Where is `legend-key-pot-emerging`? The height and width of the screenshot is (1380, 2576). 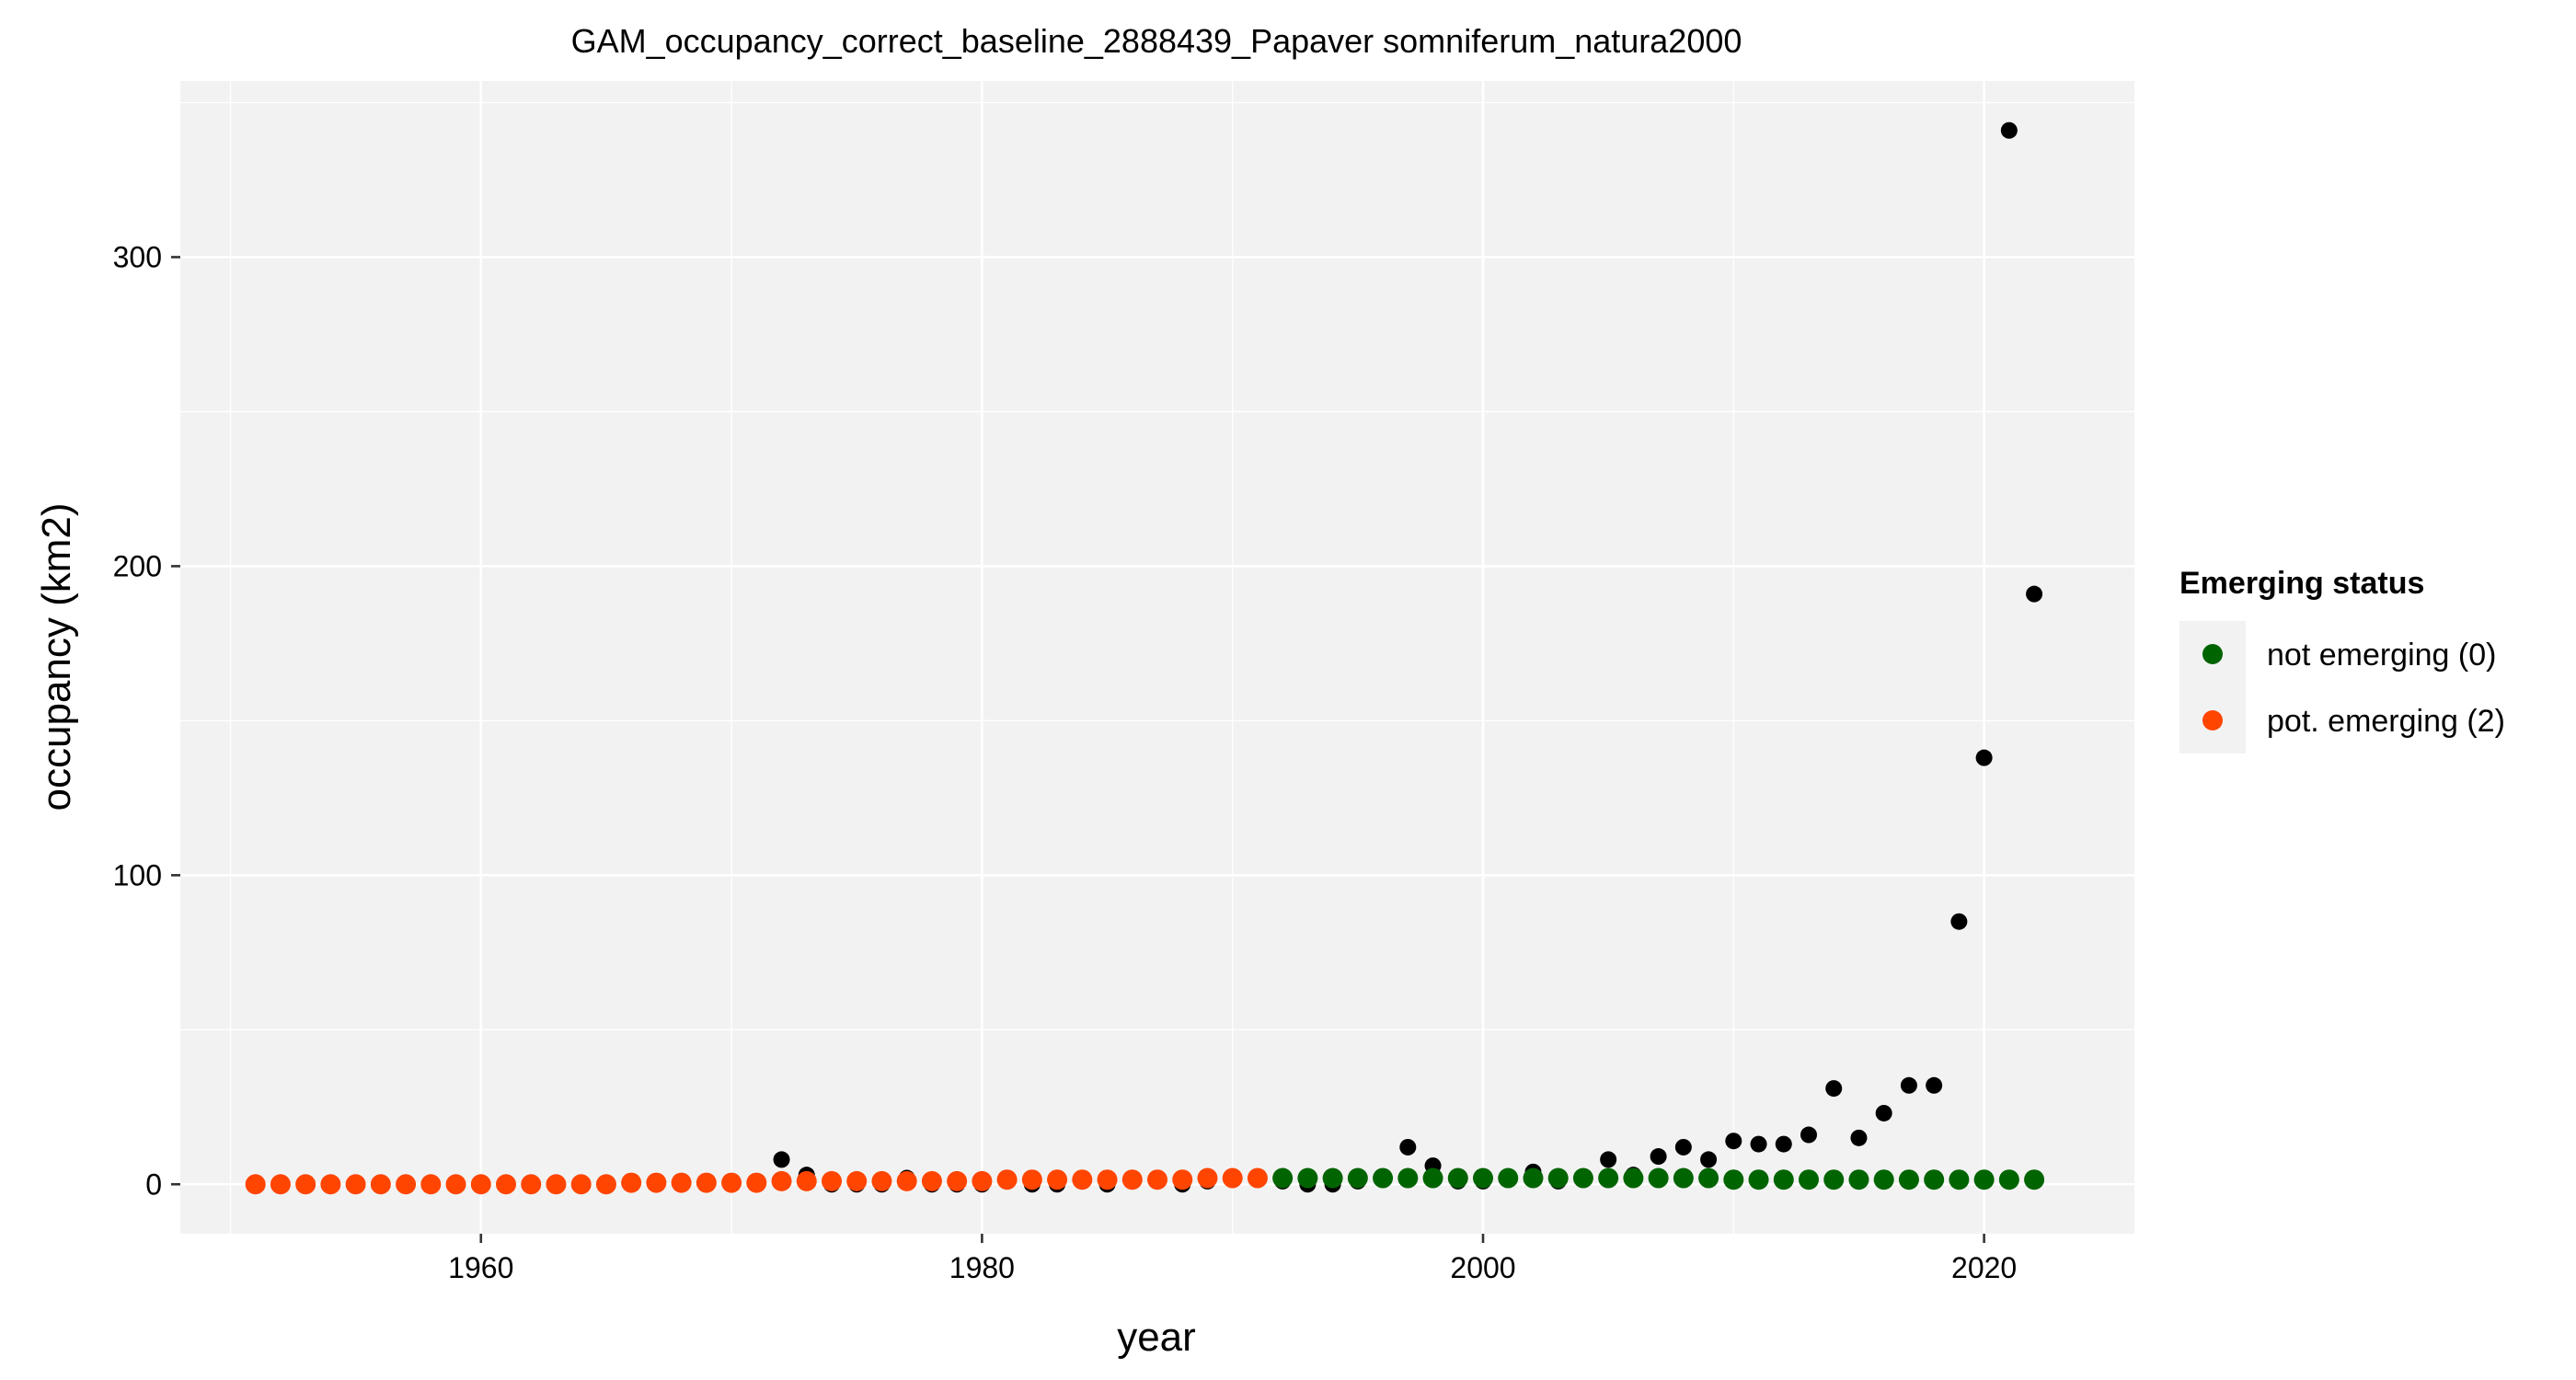
legend-key-pot-emerging is located at coordinates (2212, 720).